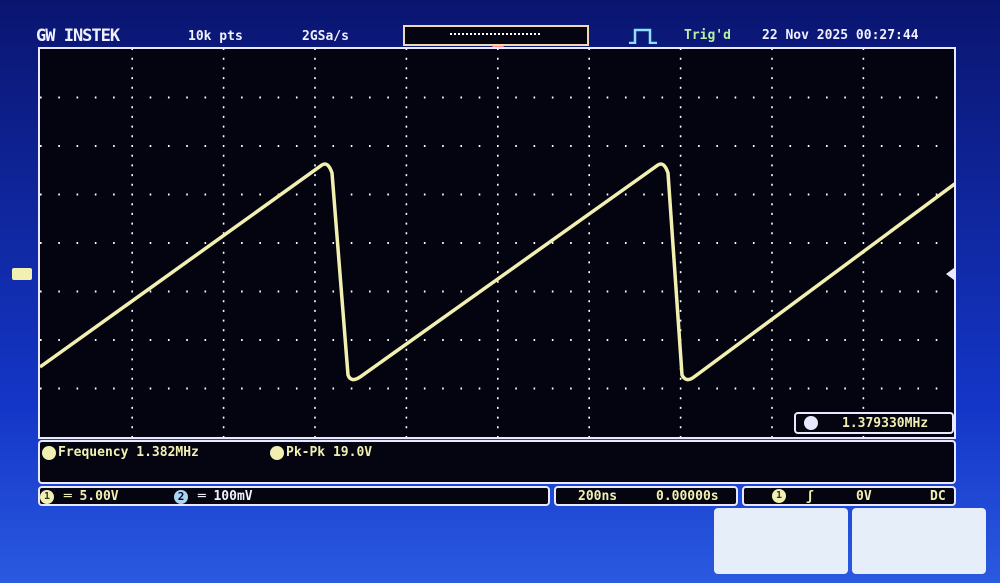 The width and height of the screenshot is (1000, 583). I want to click on frequency-counter: 1.379330MHz, so click(874, 423).